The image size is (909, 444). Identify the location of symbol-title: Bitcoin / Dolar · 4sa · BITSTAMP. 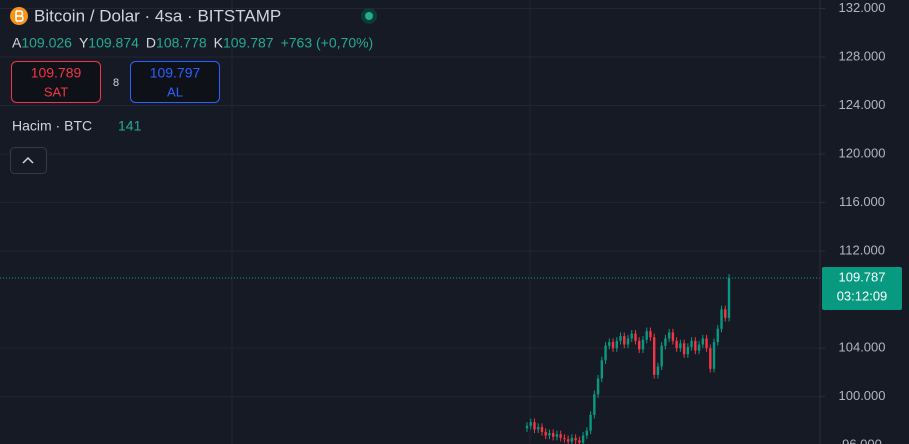
(157, 15).